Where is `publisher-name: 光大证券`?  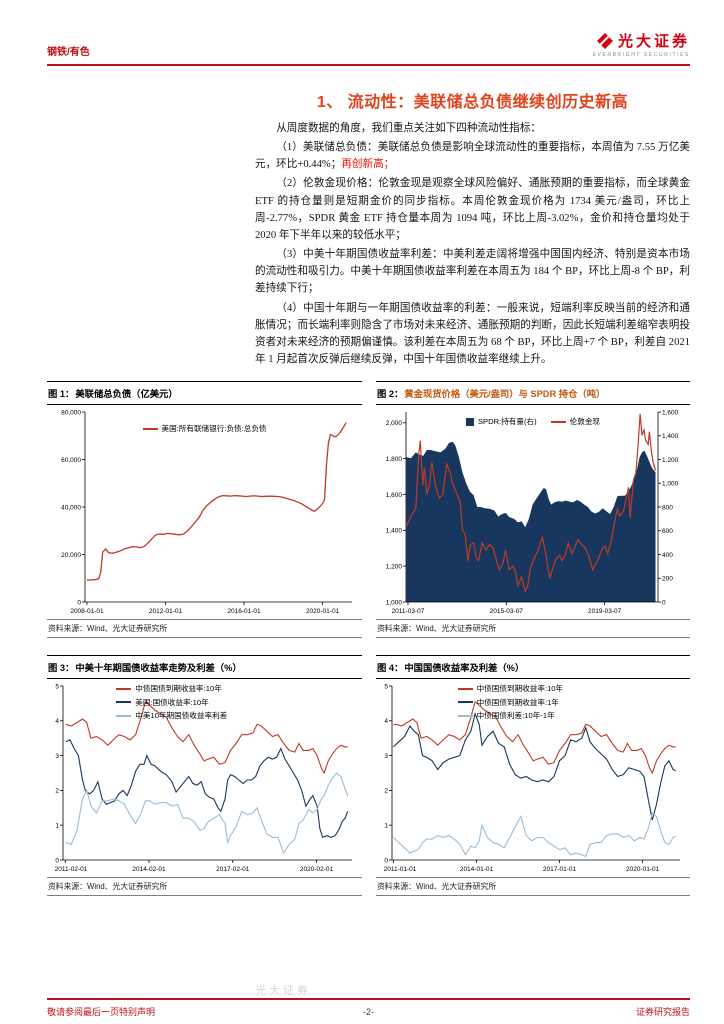
publisher-name: 光大证券 is located at coordinates (653, 41).